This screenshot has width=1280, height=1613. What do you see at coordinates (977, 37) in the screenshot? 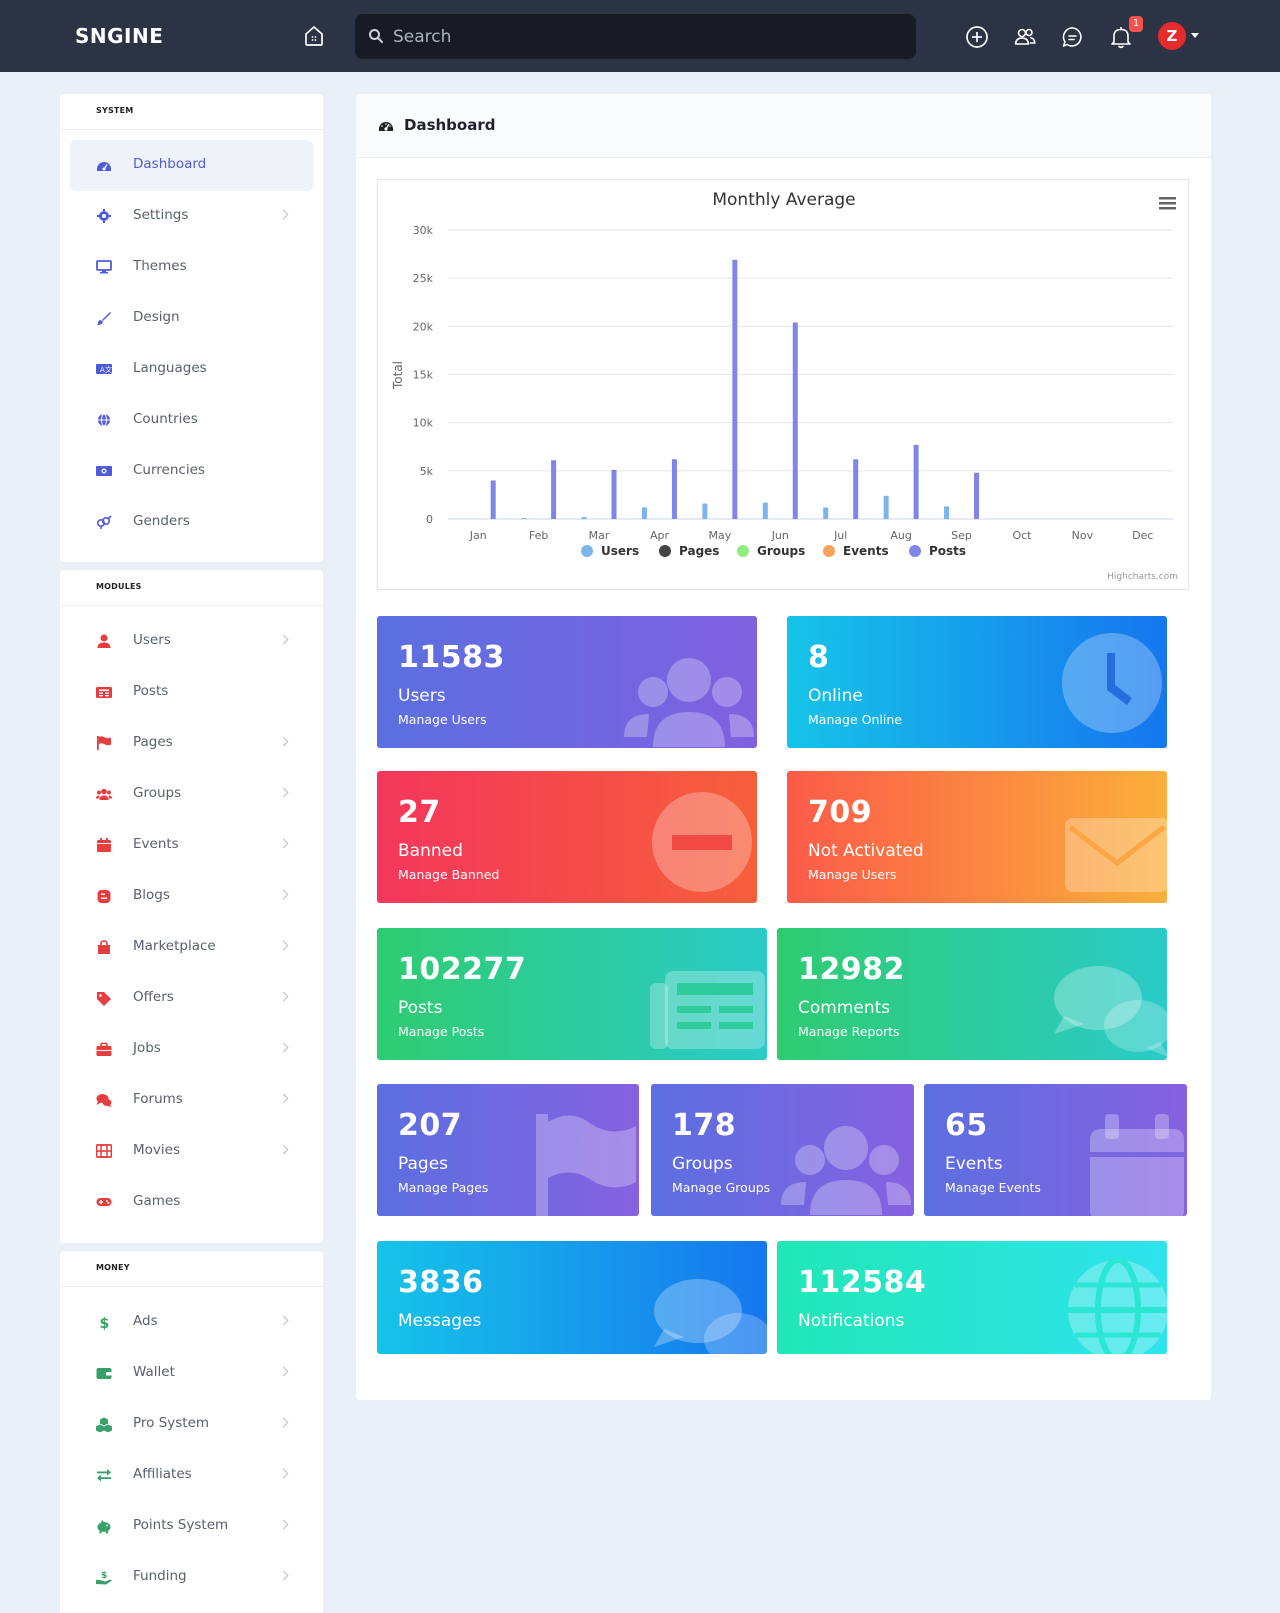
I see `create-icon` at bounding box center [977, 37].